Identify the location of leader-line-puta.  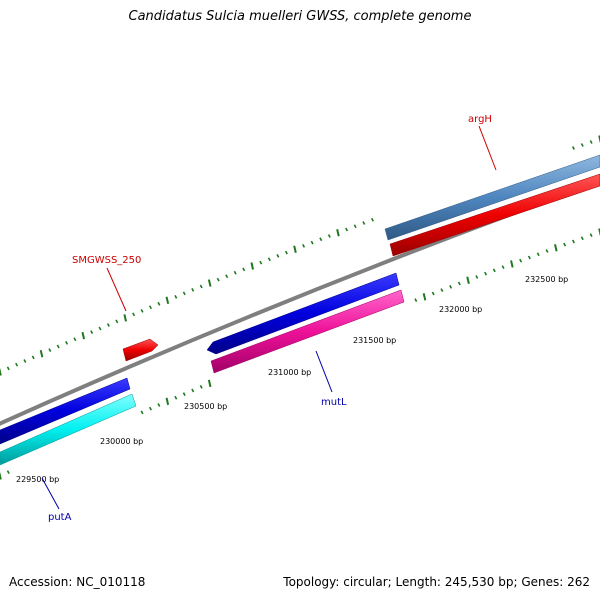
(50, 493).